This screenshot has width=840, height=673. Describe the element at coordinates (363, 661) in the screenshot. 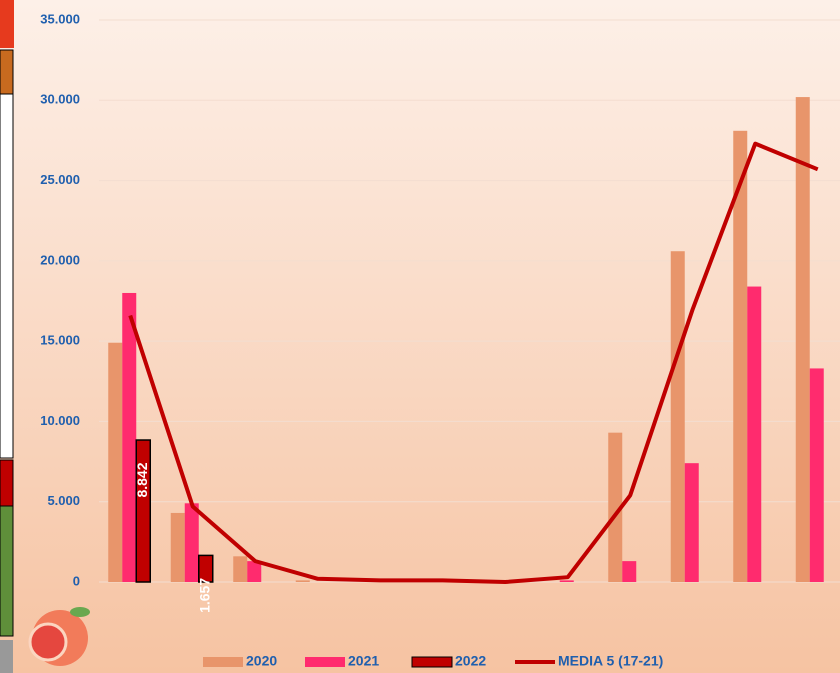

I see `legend-label: 2021` at that location.